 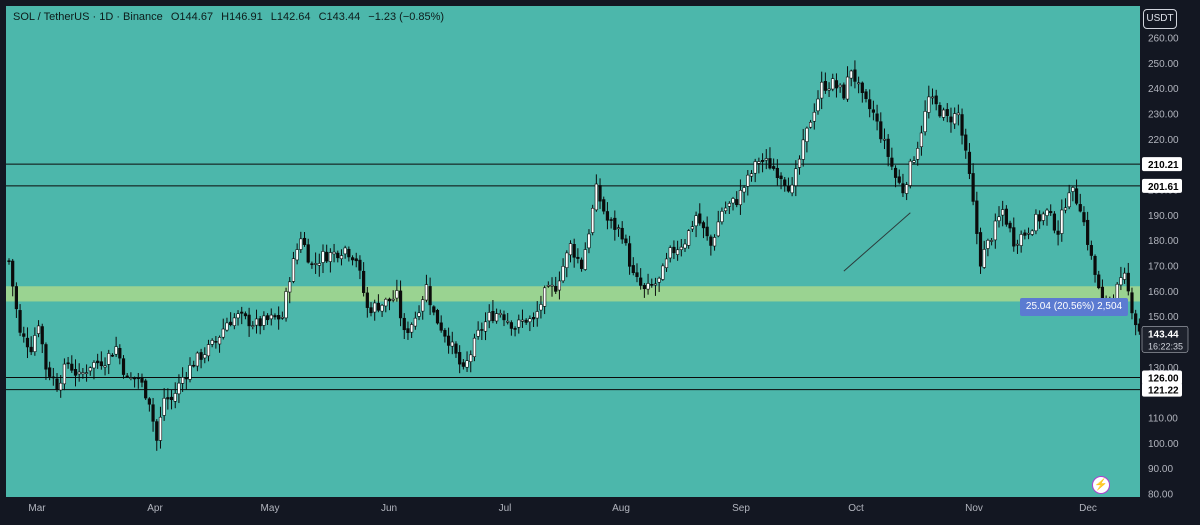 I want to click on time-scale, so click(x=570, y=511).